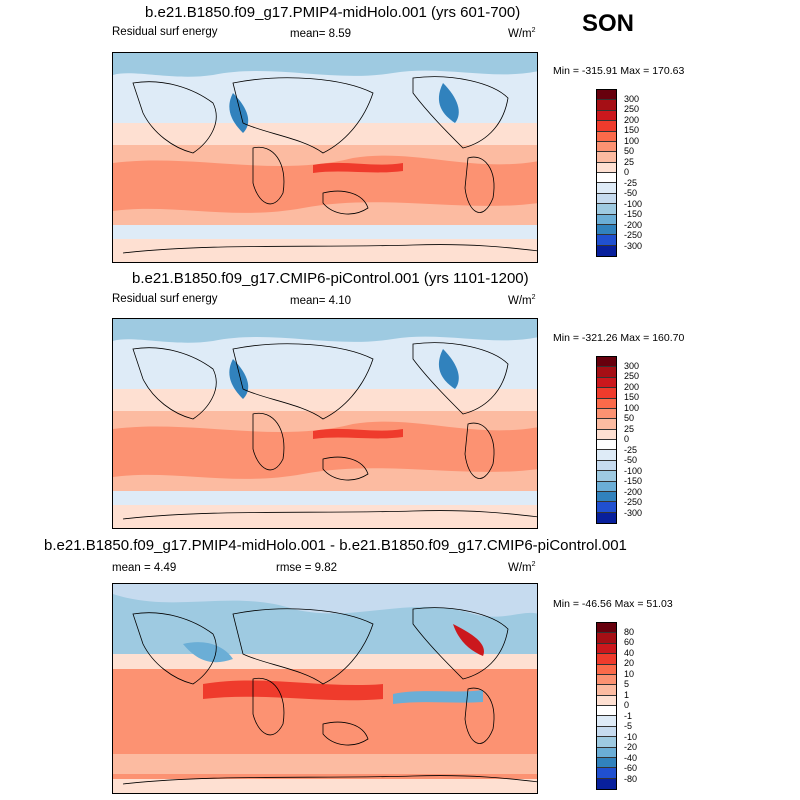 This screenshot has height=800, width=800. Describe the element at coordinates (644, 706) in the screenshot. I see `panel-3-colorbar-labels: 80 60 40 20 10 5 1 0 -1 -5 -10 -20 -40 -60 -80` at that location.